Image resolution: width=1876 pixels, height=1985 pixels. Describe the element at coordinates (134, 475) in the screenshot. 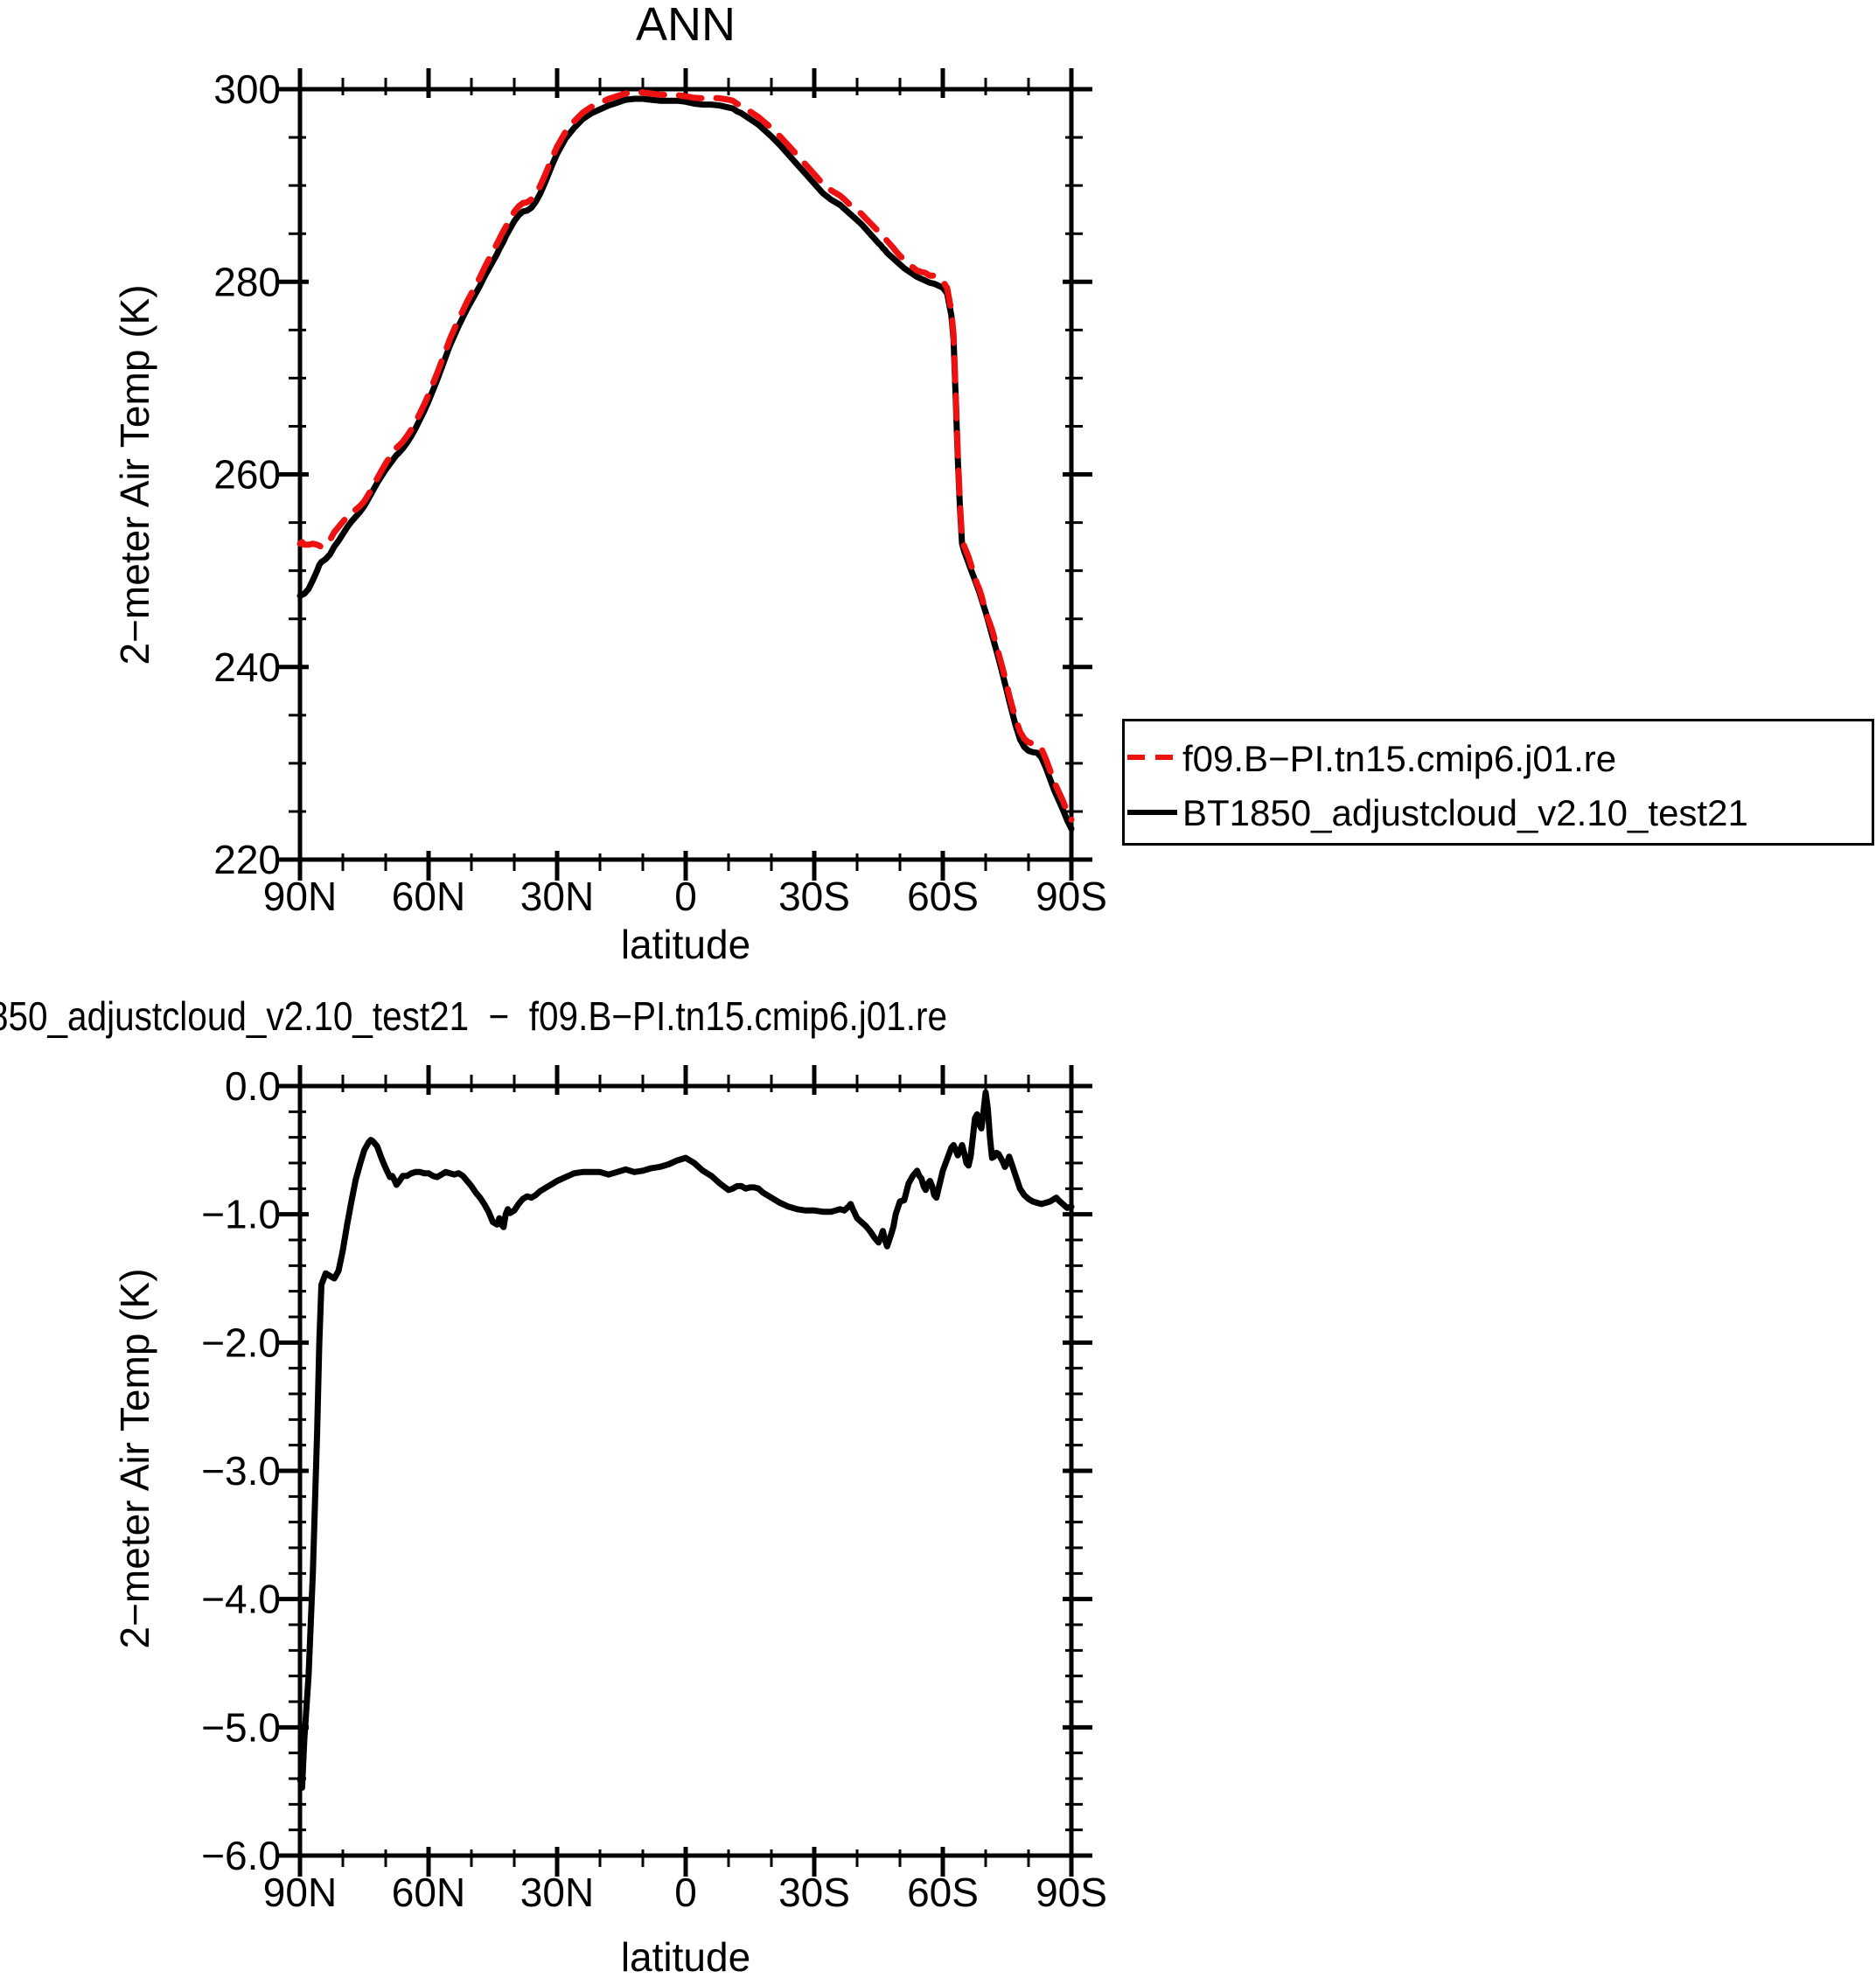

I see `top-yaxis-title: 2−meter Air Temp (K)` at that location.